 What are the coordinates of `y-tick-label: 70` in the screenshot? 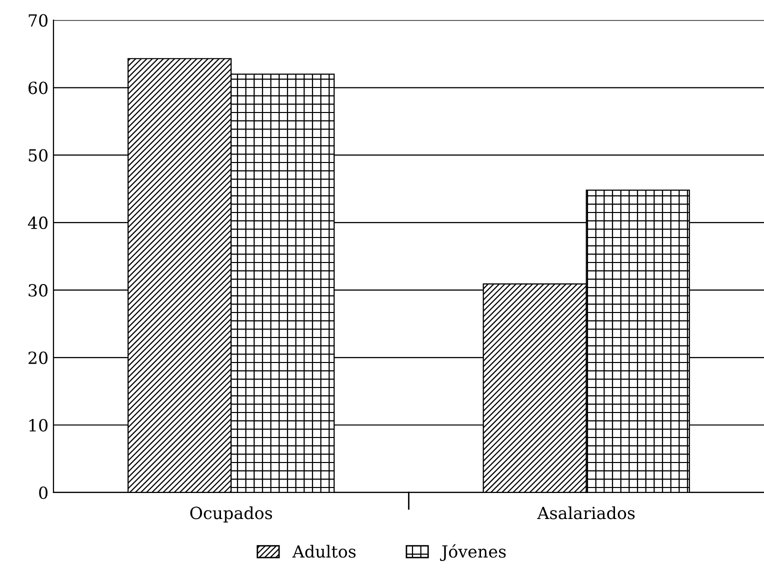 It's located at (38, 20).